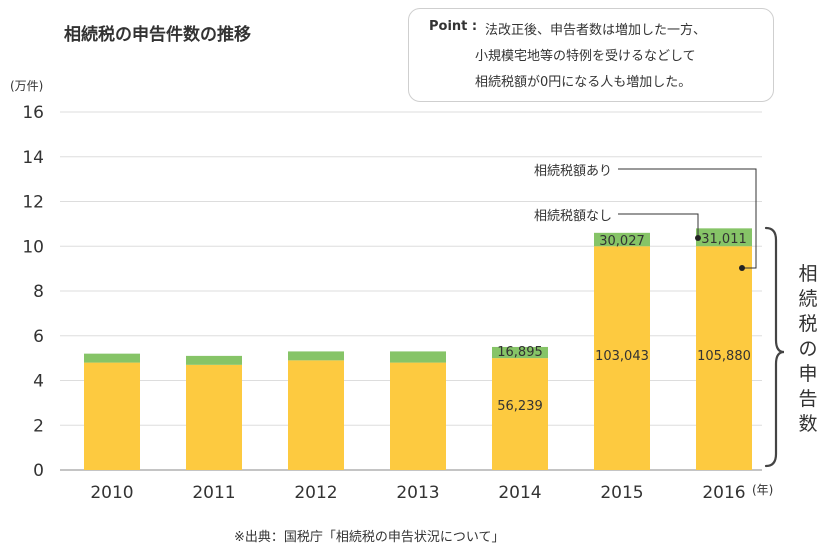 The height and width of the screenshot is (560, 840). I want to click on data-label: 105,880, so click(724, 356).